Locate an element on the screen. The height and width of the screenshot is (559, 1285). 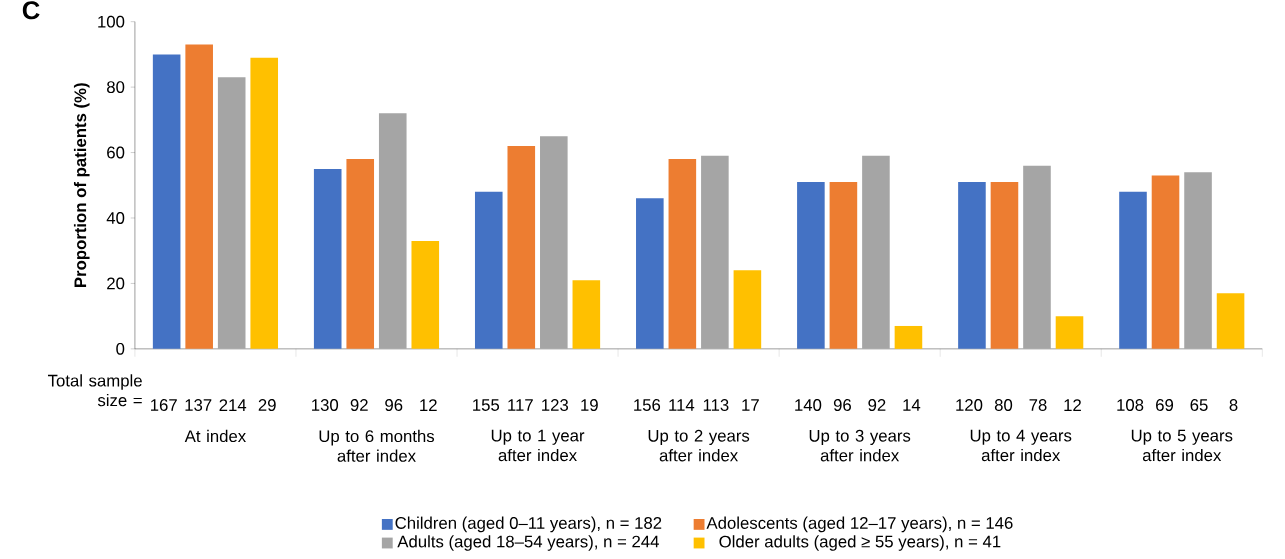
text: 117 is located at coordinates (520, 405).